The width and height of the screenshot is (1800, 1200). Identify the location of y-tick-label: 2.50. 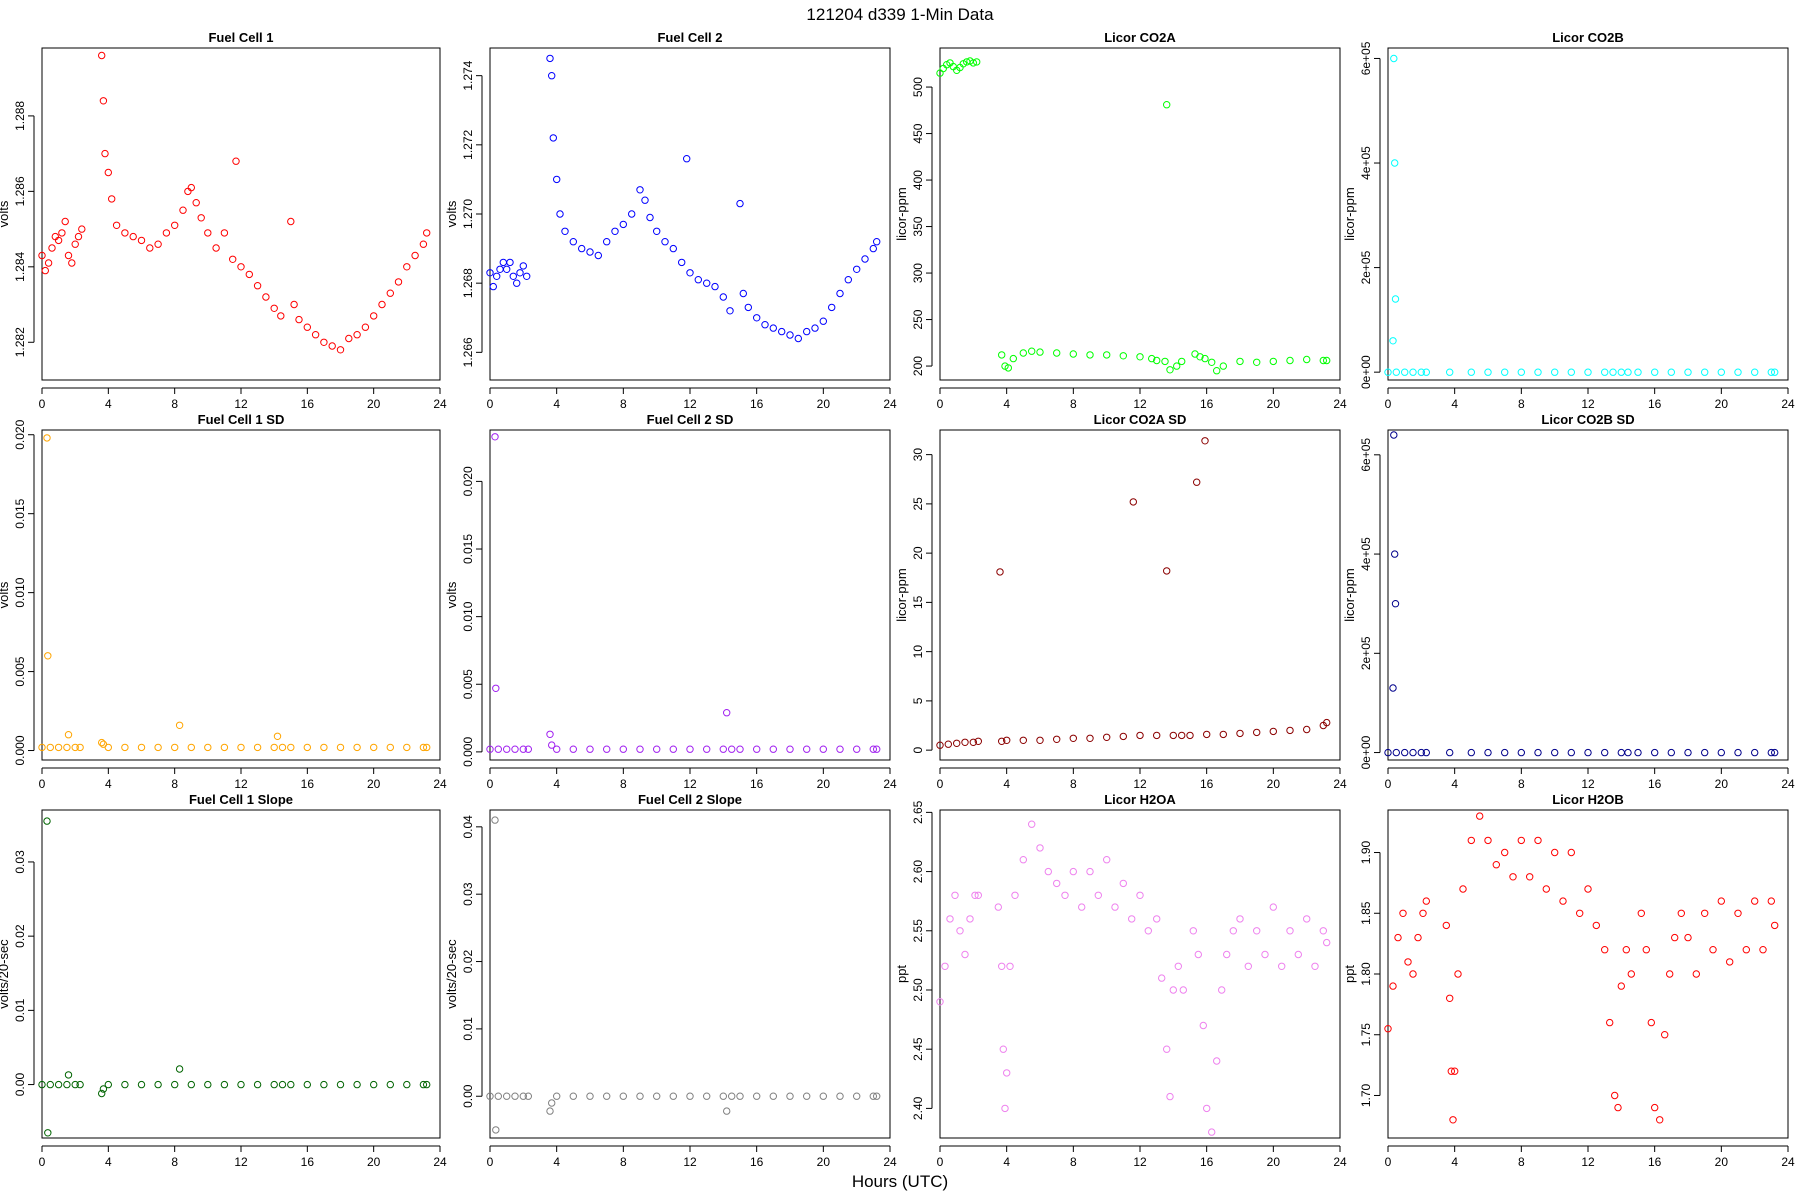
(918, 990).